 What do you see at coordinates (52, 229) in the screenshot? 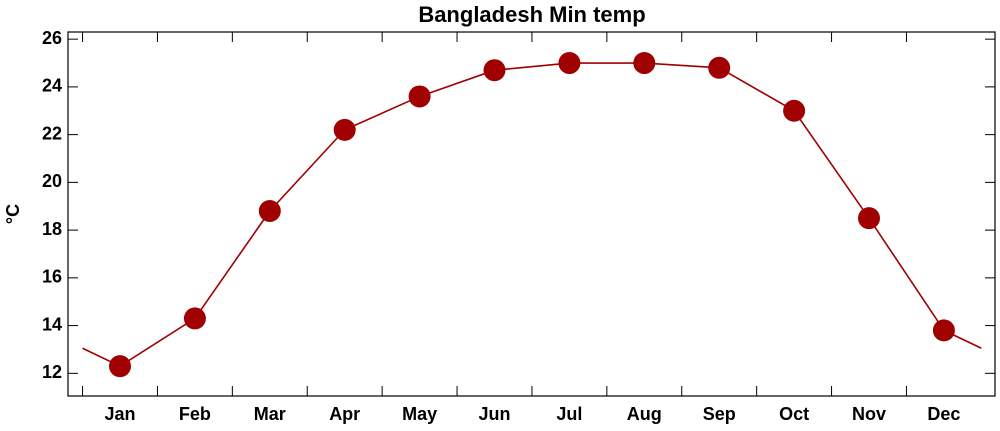
I see `y-tick-label: 18` at bounding box center [52, 229].